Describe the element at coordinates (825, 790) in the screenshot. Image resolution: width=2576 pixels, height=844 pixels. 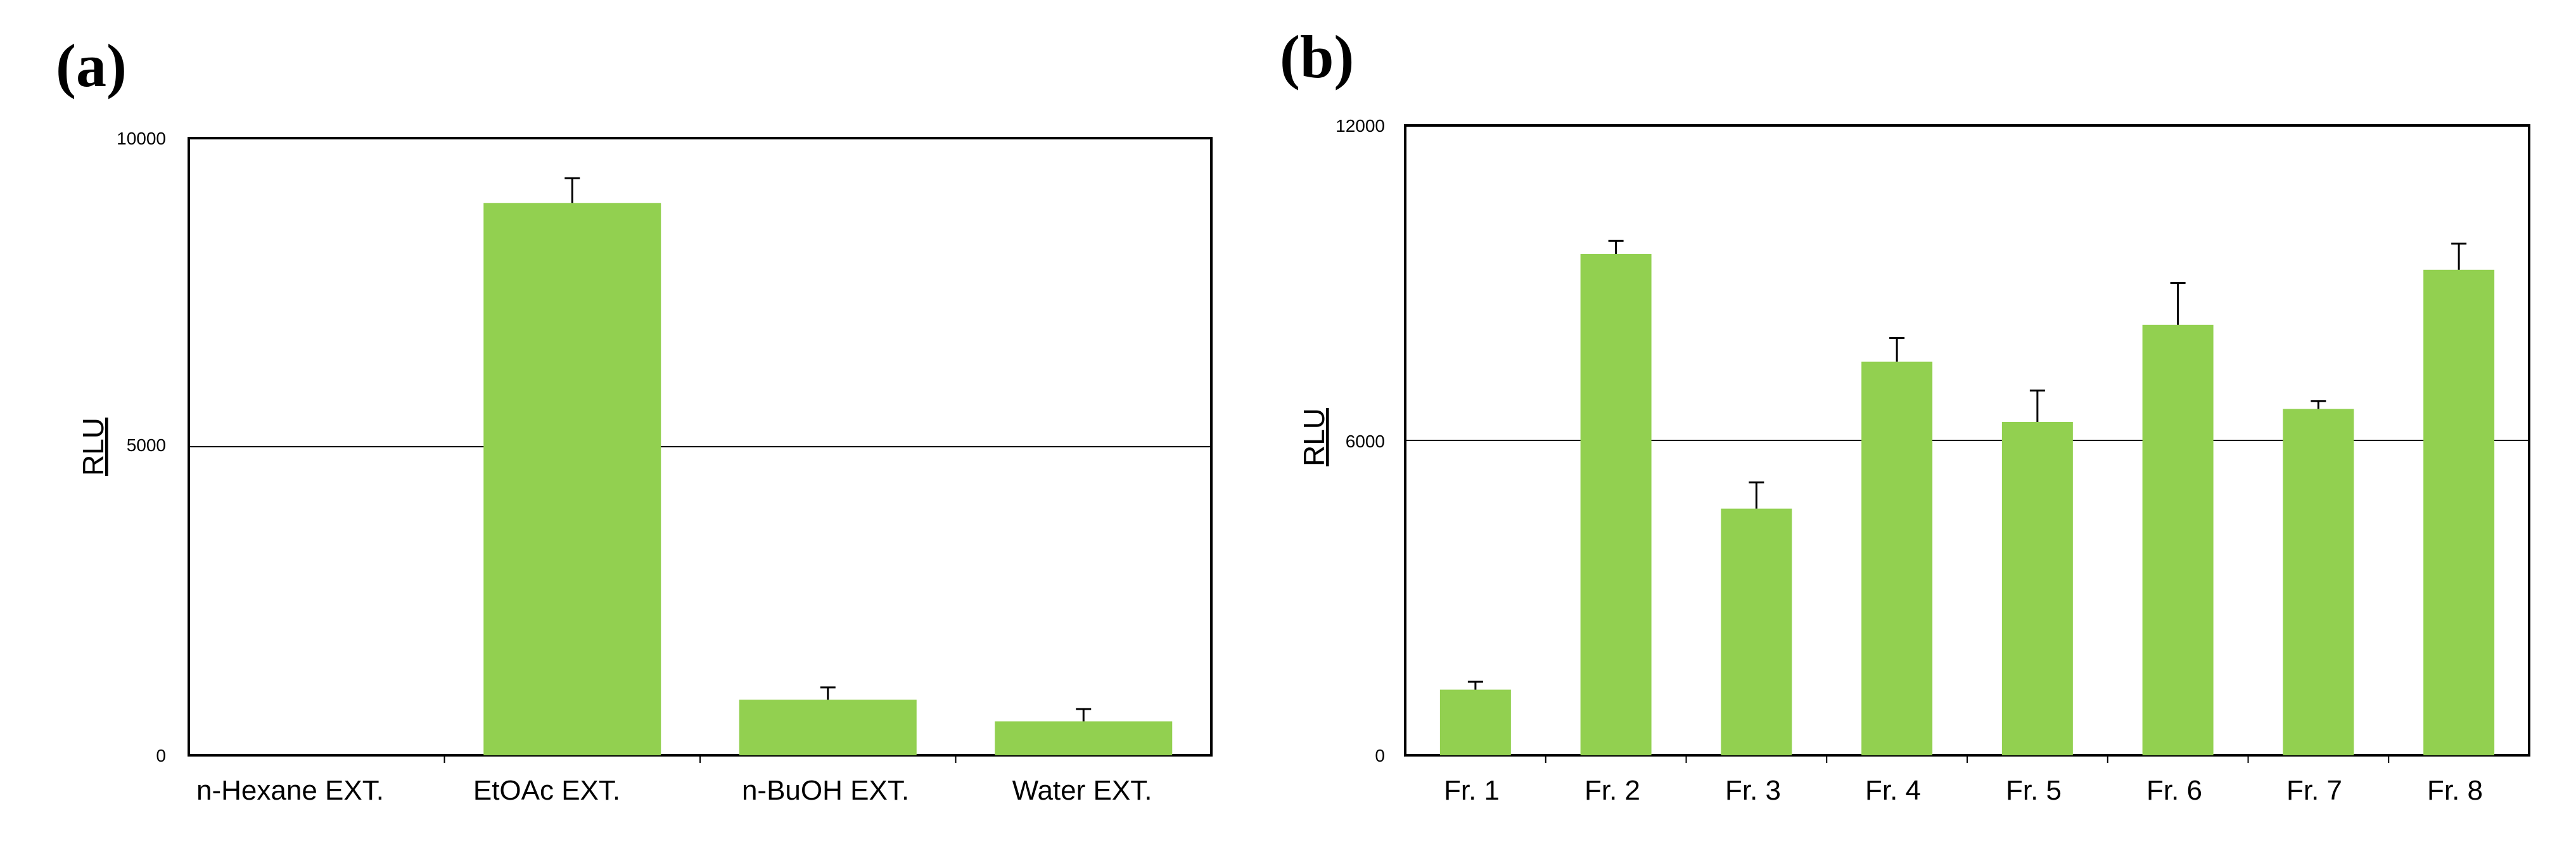
I see `panel-a-xtick-2: n-BuOH EXT.` at that location.